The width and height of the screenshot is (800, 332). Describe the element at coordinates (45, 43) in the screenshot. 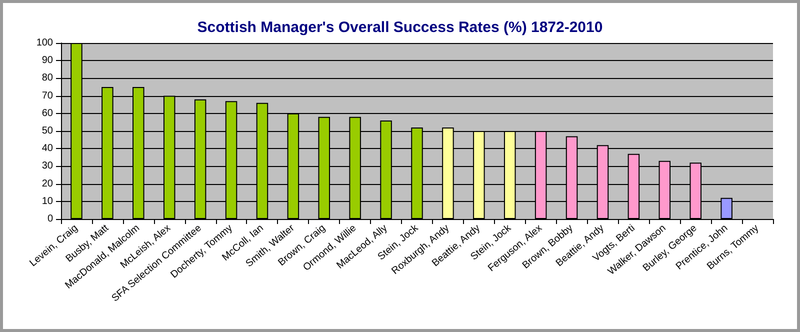

I see `y-tick-label: 100` at that location.